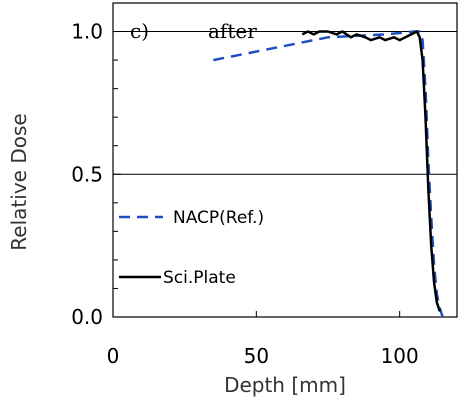 The width and height of the screenshot is (467, 401). Describe the element at coordinates (87, 317) in the screenshot. I see `y-tick-label: 0.0` at that location.